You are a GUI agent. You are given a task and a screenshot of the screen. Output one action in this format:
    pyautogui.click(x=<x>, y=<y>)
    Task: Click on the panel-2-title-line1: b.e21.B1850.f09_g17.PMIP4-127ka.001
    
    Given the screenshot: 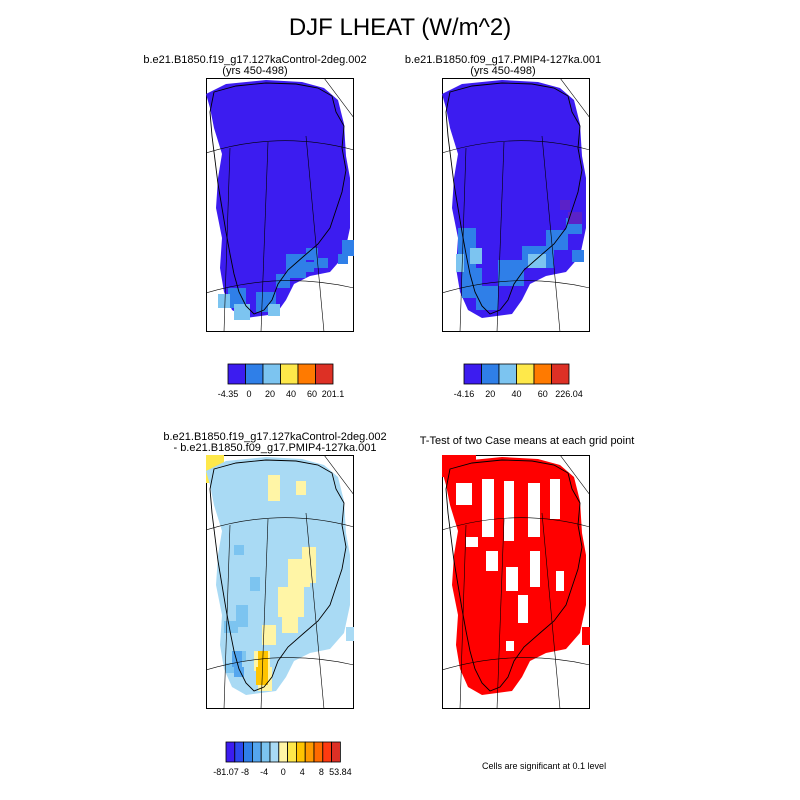 What is the action you would take?
    pyautogui.click(x=503, y=60)
    